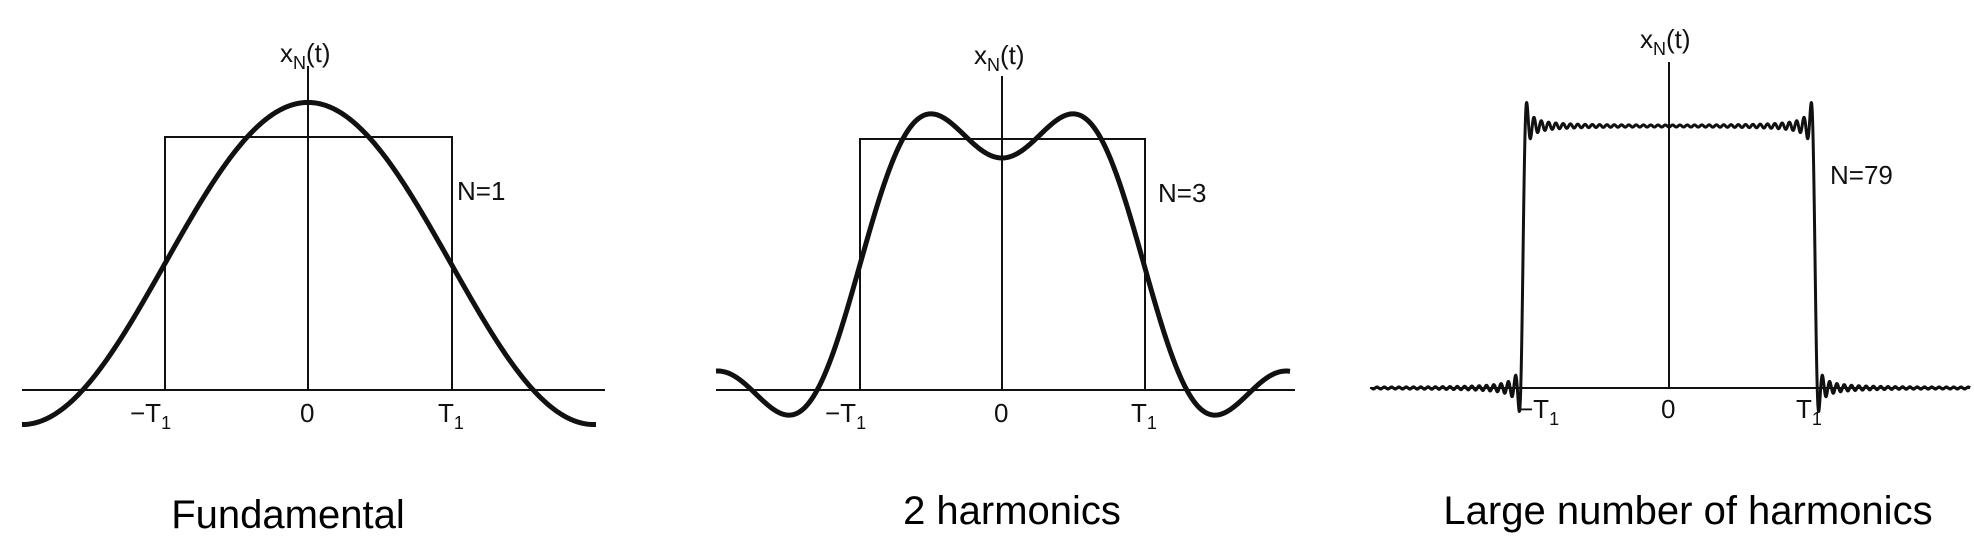 The height and width of the screenshot is (549, 1974). Describe the element at coordinates (481, 191) in the screenshot. I see `n-label: N=1` at that location.